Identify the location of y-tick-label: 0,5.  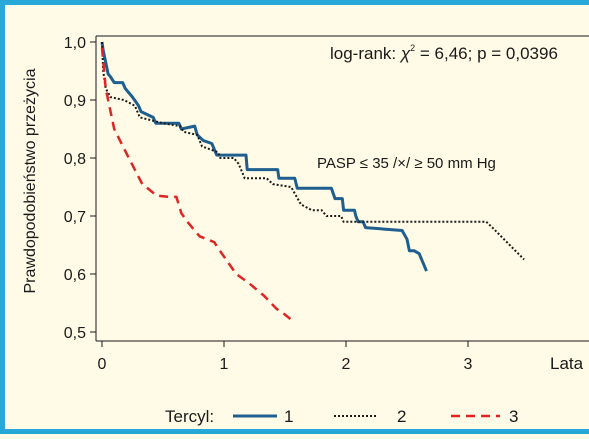
(75, 333).